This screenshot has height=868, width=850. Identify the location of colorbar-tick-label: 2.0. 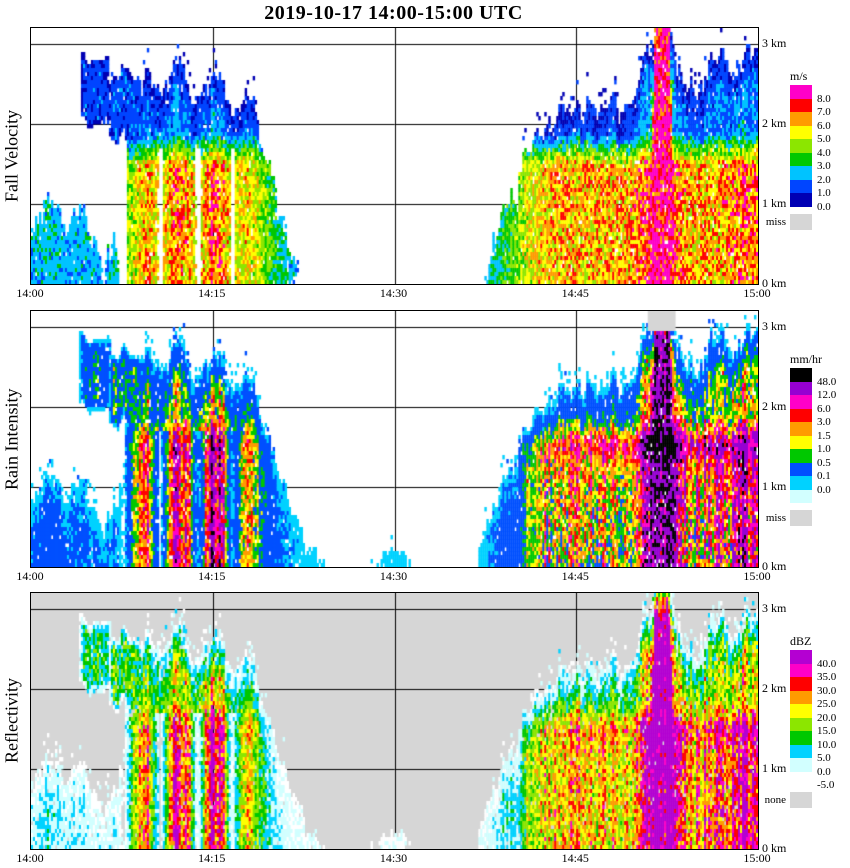
(824, 179).